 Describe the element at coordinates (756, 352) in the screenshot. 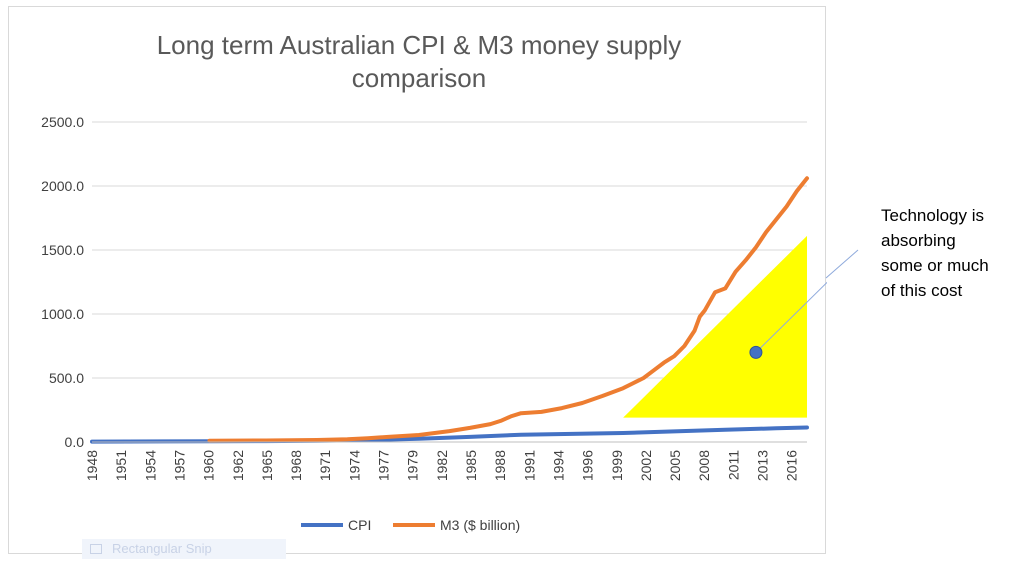

I see `annotation-marker-dot` at that location.